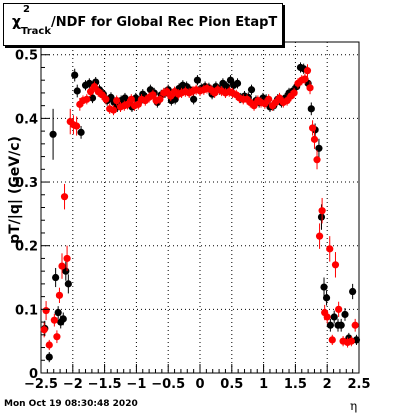 The width and height of the screenshot is (400, 414). Describe the element at coordinates (73, 384) in the screenshot. I see `x-tick-label: −2` at that location.